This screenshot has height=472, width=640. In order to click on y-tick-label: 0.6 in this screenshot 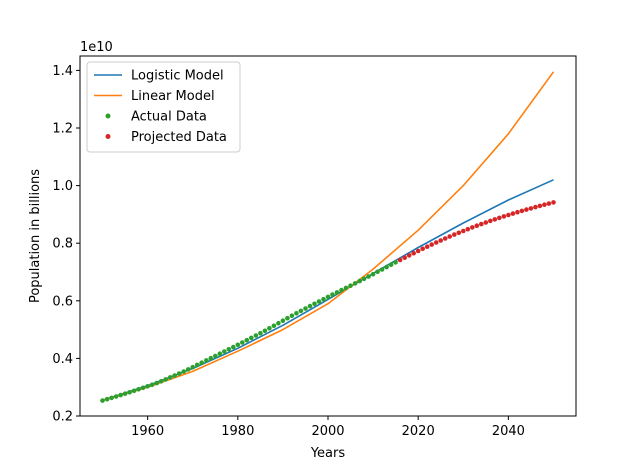, I will do `click(62, 301)`.